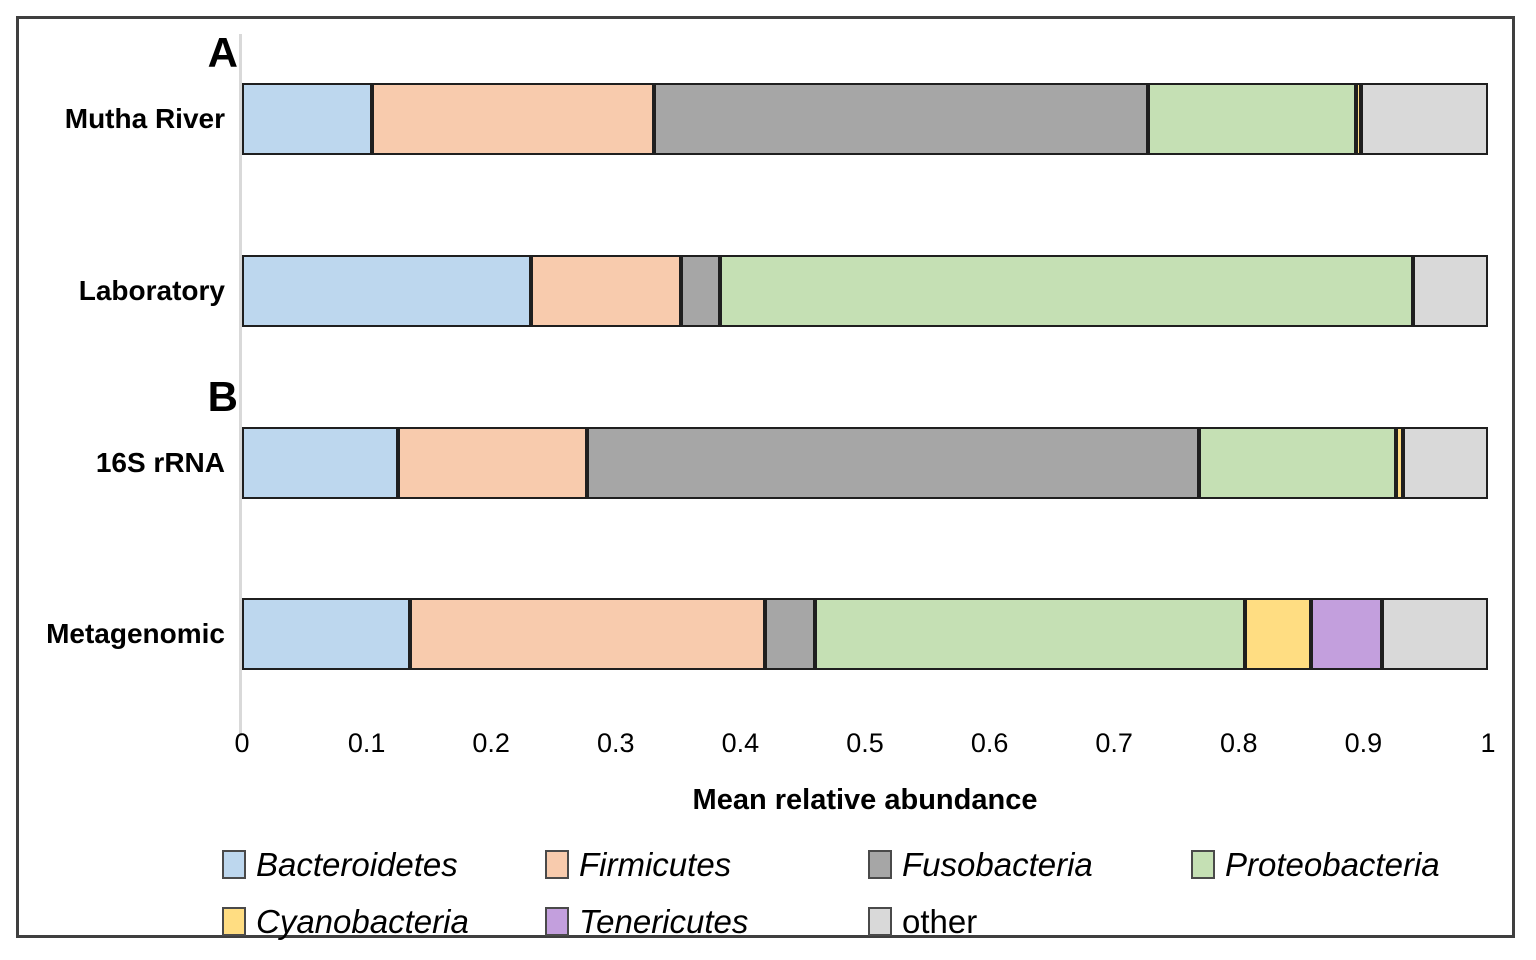 Image resolution: width=1536 pixels, height=960 pixels. What do you see at coordinates (151, 290) in the screenshot?
I see `category-label: Laboratory` at bounding box center [151, 290].